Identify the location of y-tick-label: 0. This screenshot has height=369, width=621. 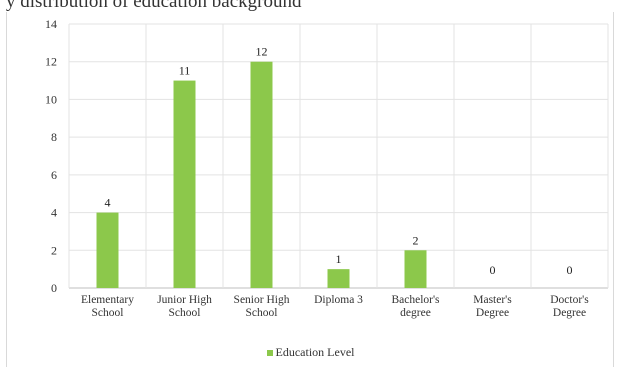
(54, 288).